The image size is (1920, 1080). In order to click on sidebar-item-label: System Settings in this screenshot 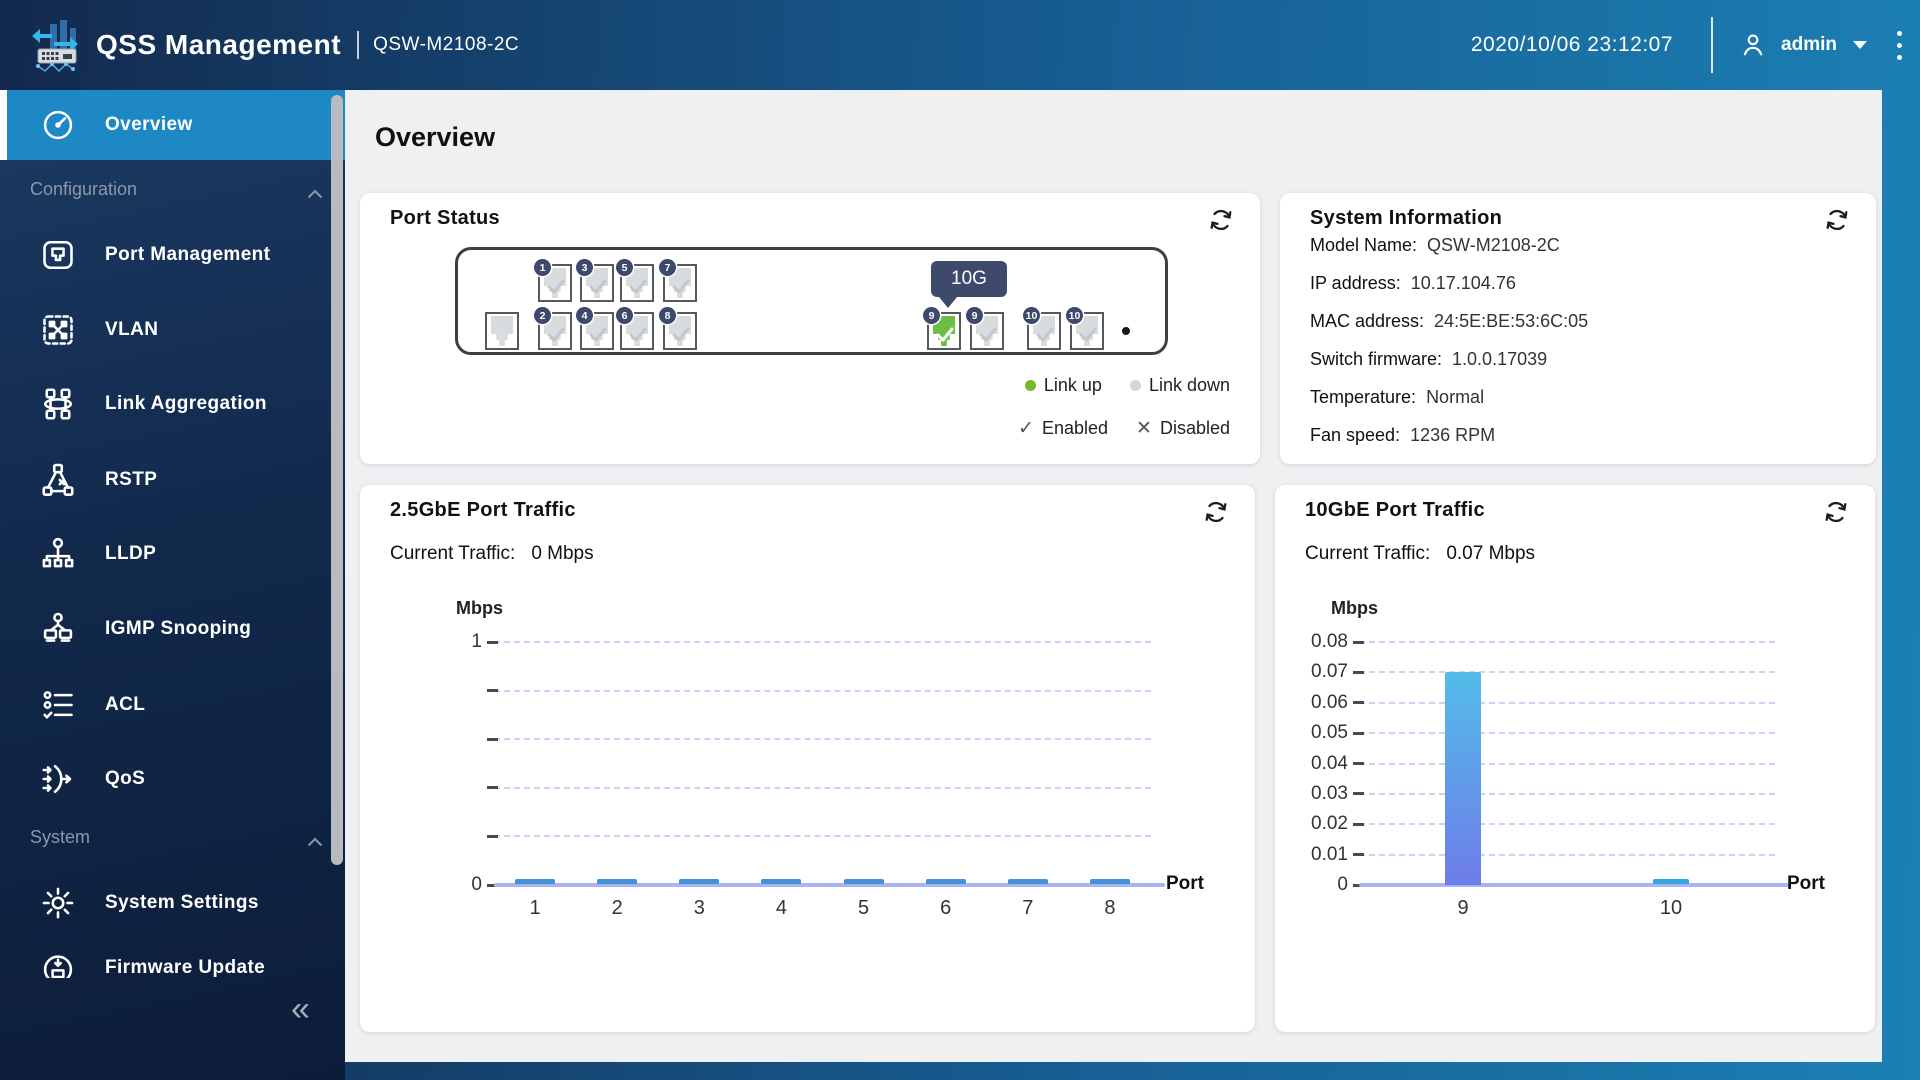, I will do `click(182, 902)`.